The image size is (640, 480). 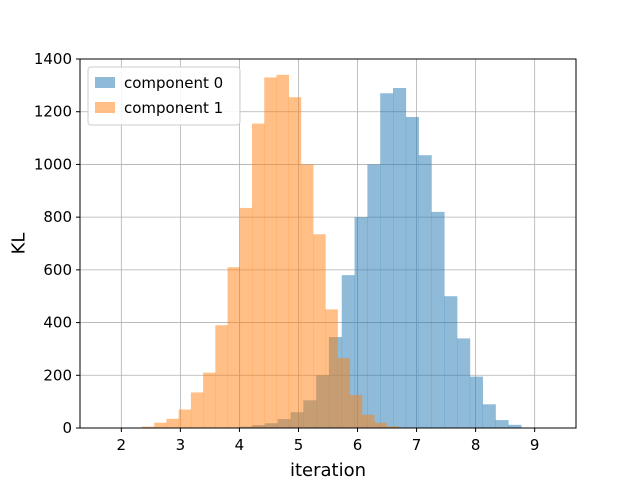 What do you see at coordinates (122, 445) in the screenshot?
I see `x-tick-label: 2` at bounding box center [122, 445].